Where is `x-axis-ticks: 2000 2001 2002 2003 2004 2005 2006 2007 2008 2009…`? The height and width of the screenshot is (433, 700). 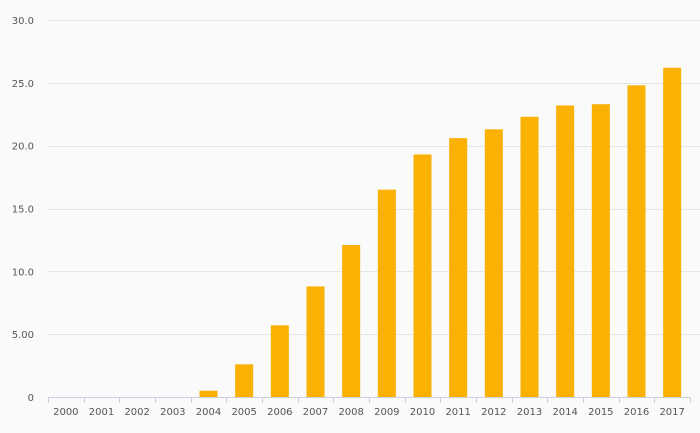 x-axis-ticks: 2000 2001 2002 2003 2004 2005 2006 2007 2008 2009… is located at coordinates (369, 412).